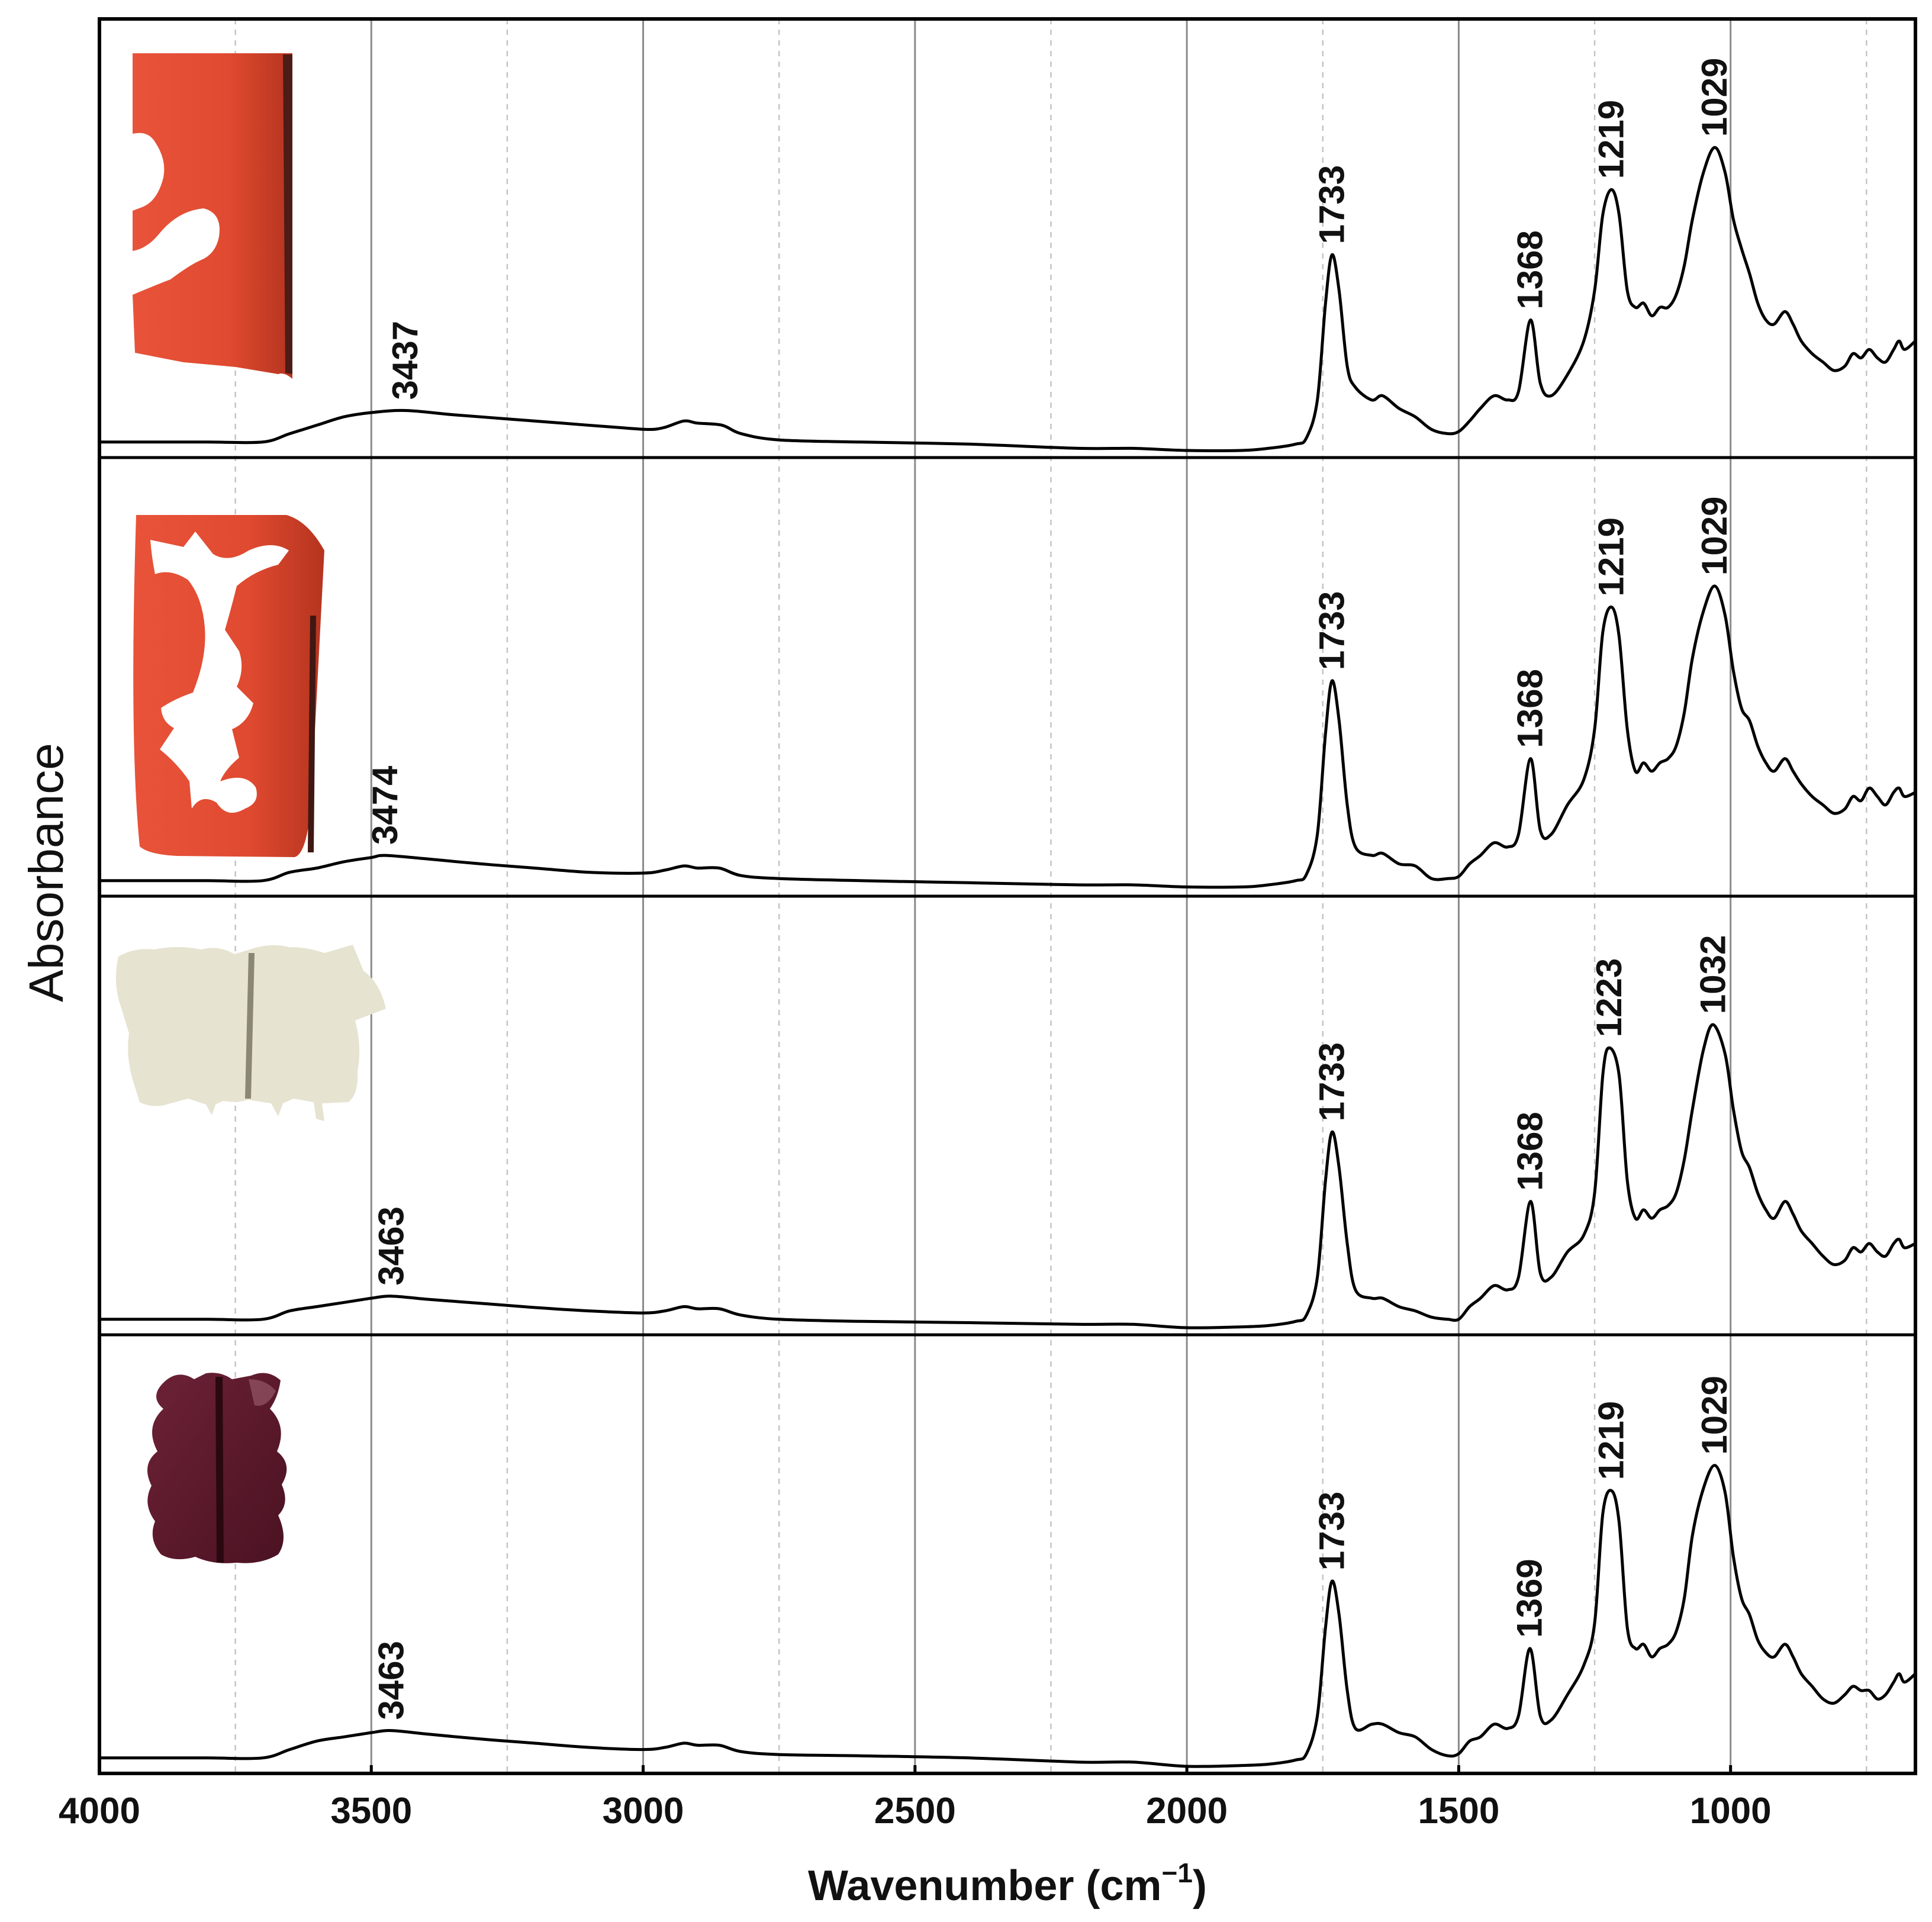  Describe the element at coordinates (1714, 536) in the screenshot. I see `peak-label-2-1029: 1029` at that location.